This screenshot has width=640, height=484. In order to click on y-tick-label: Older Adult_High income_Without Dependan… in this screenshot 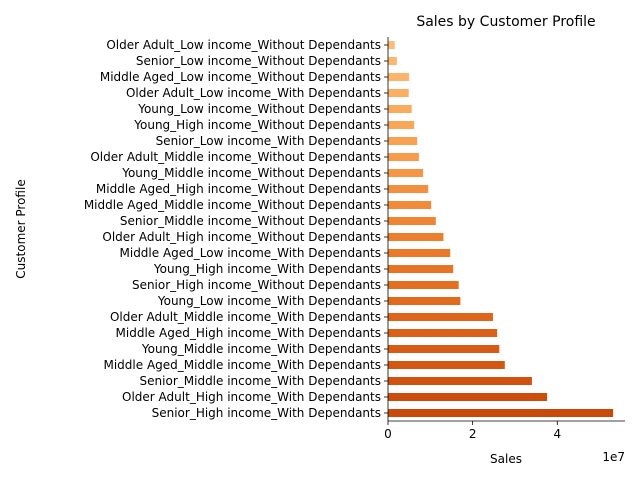, I will do `click(241, 237)`.